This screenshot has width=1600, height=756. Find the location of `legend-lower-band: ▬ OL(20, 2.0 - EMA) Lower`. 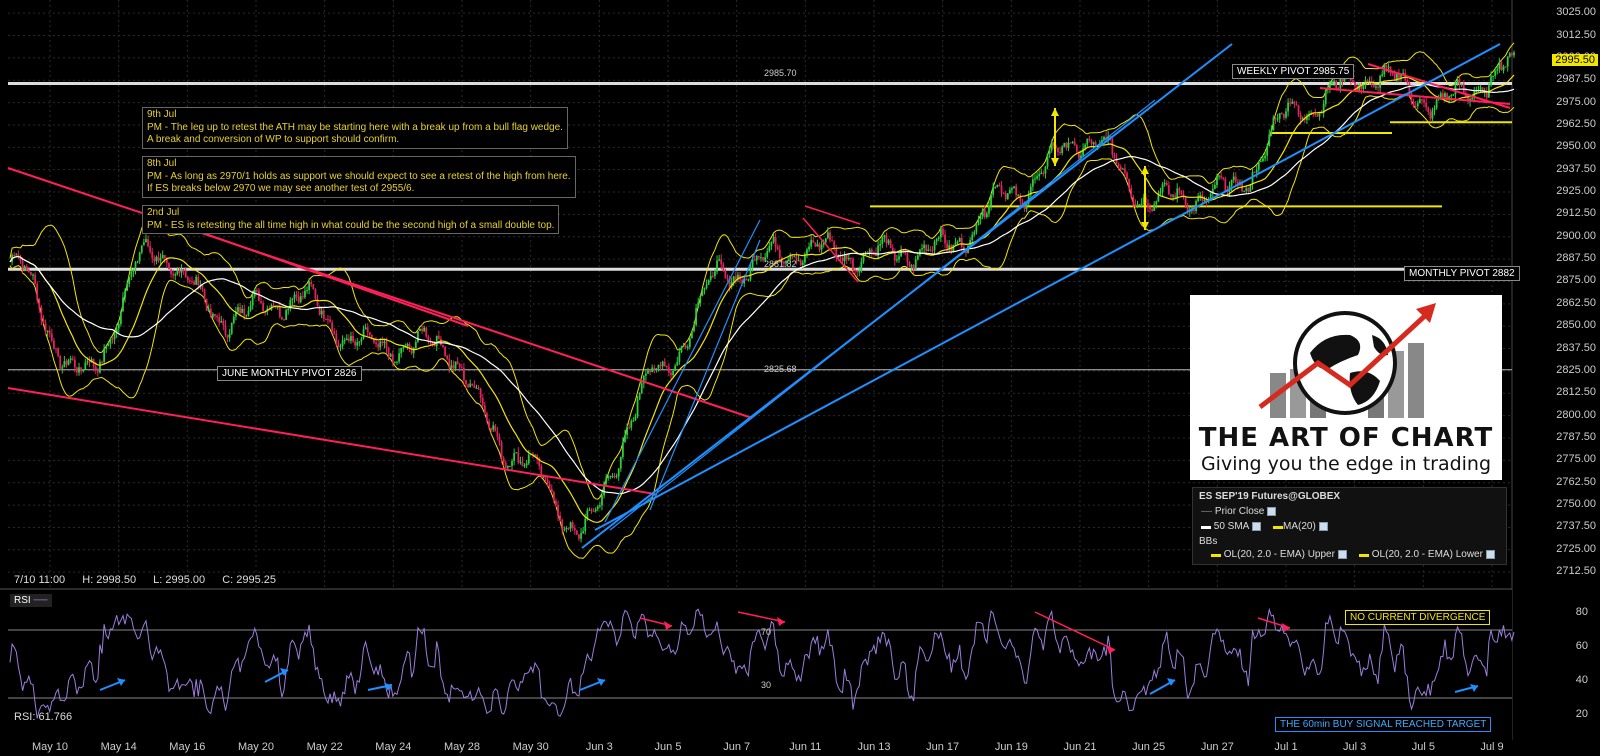

legend-lower-band: ▬ OL(20, 2.0 - EMA) Lower is located at coordinates (1427, 554).